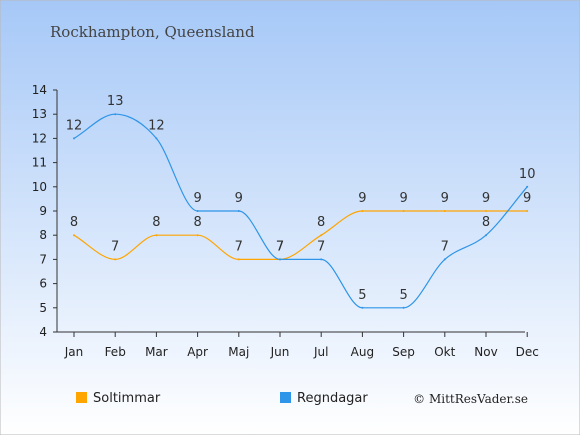  I want to click on x-tick-label: Jun, so click(280, 352).